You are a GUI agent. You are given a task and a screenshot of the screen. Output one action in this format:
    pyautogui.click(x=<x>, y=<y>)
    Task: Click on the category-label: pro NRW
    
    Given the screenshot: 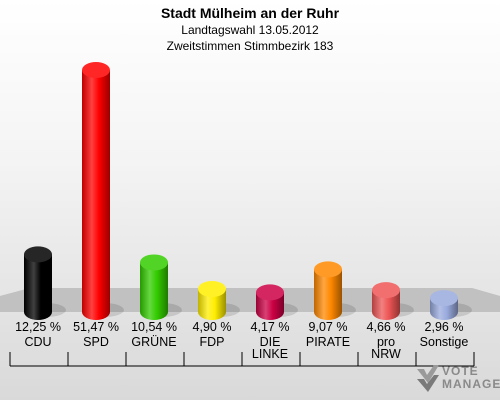 What is the action you would take?
    pyautogui.click(x=386, y=348)
    